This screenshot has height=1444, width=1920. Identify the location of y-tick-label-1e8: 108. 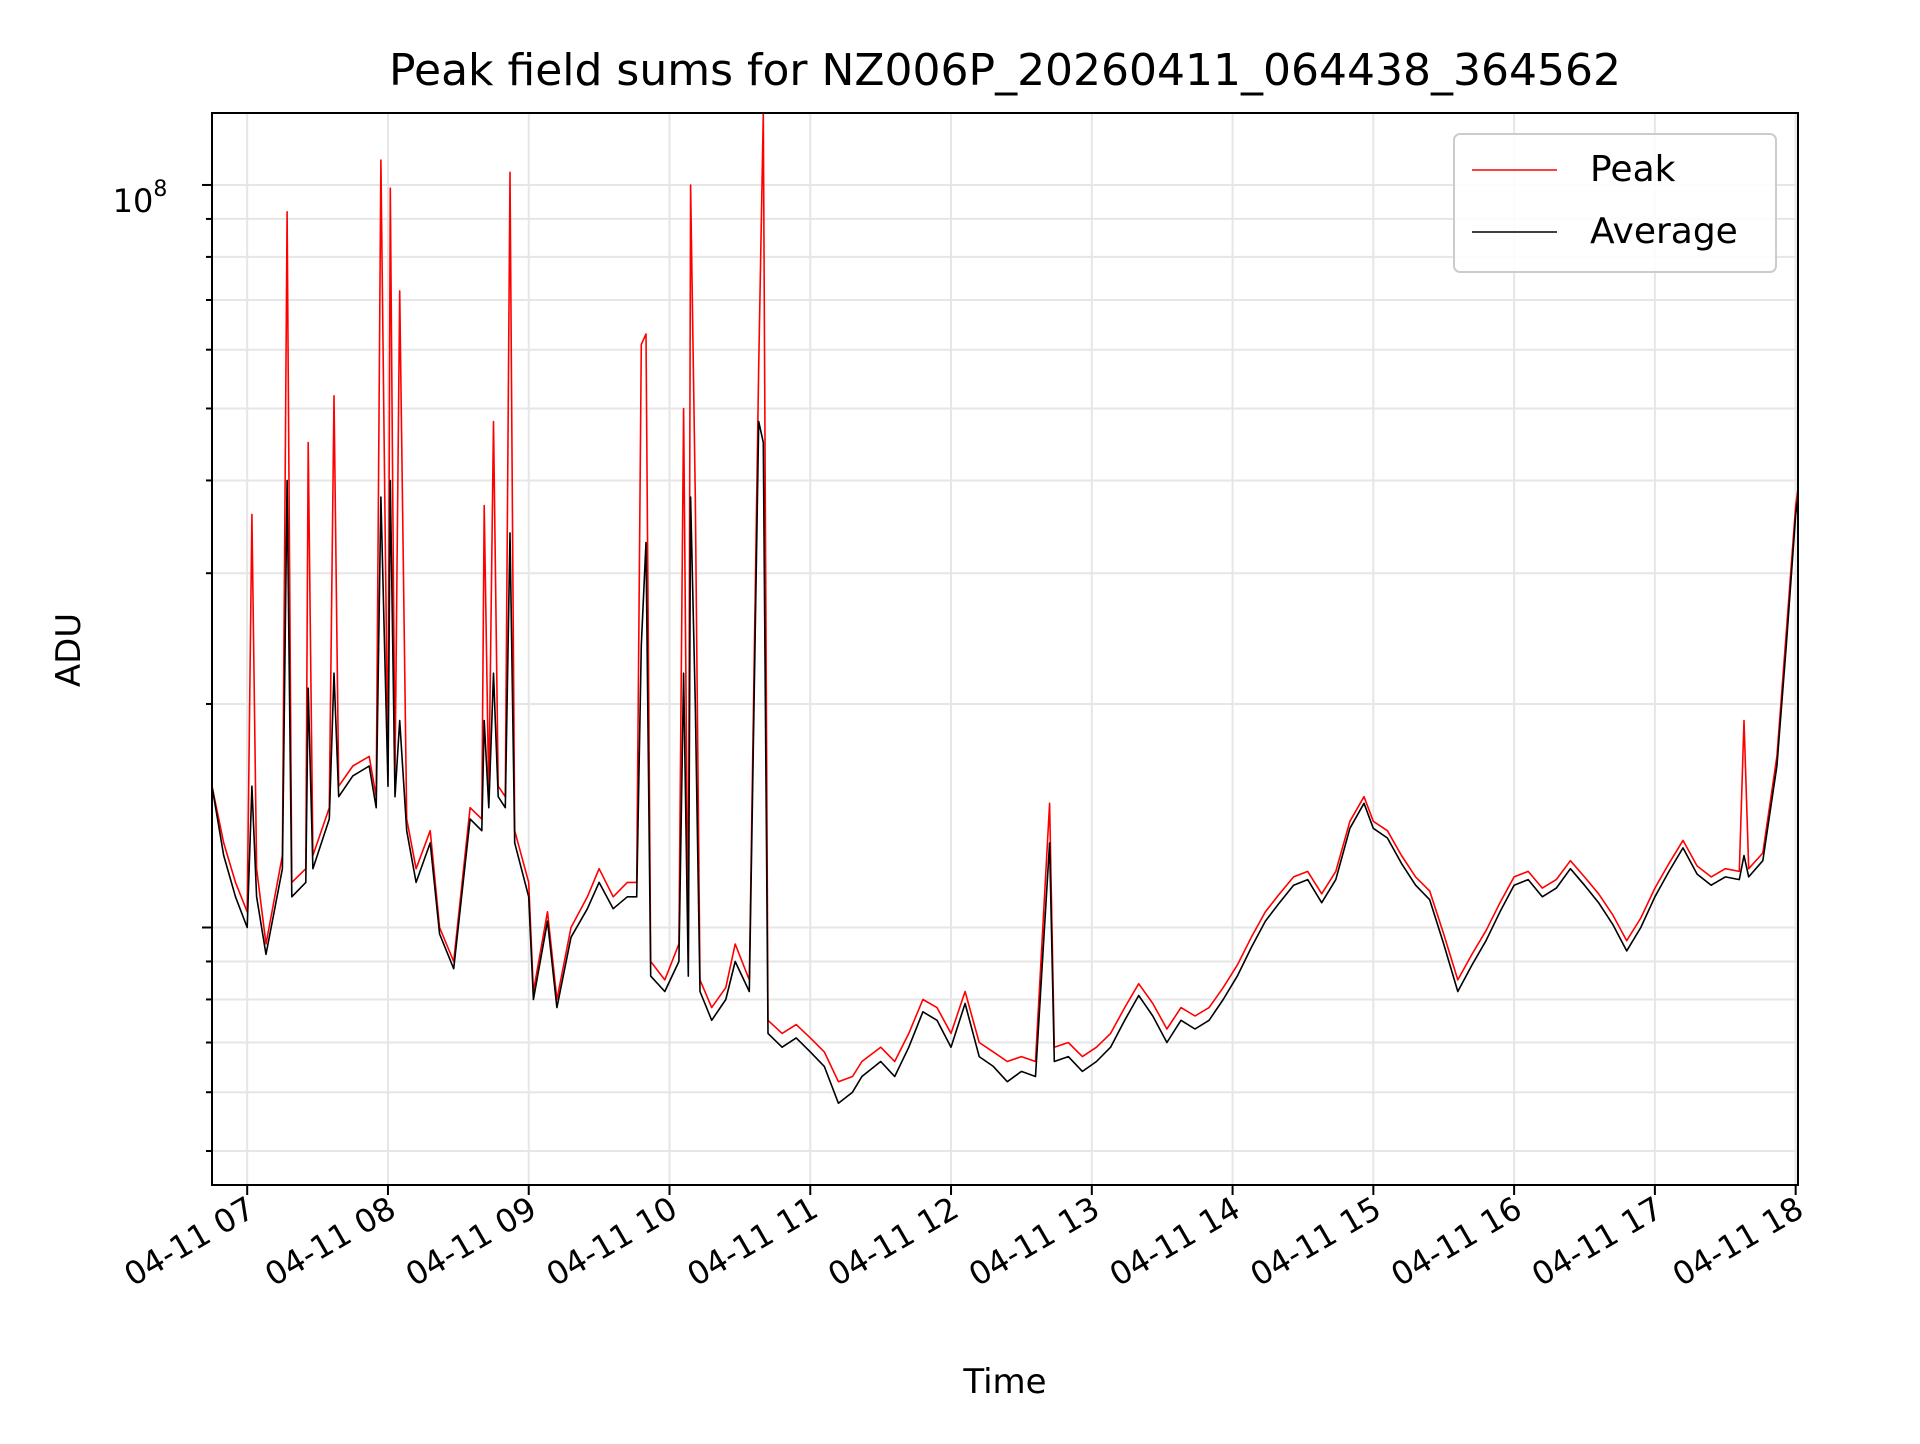
(140, 198).